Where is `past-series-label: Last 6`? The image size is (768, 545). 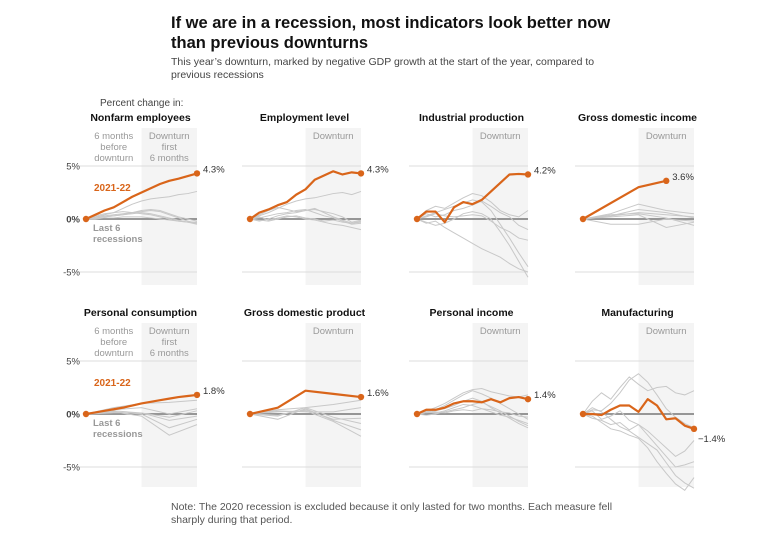
past-series-label: Last 6 is located at coordinates (106, 228).